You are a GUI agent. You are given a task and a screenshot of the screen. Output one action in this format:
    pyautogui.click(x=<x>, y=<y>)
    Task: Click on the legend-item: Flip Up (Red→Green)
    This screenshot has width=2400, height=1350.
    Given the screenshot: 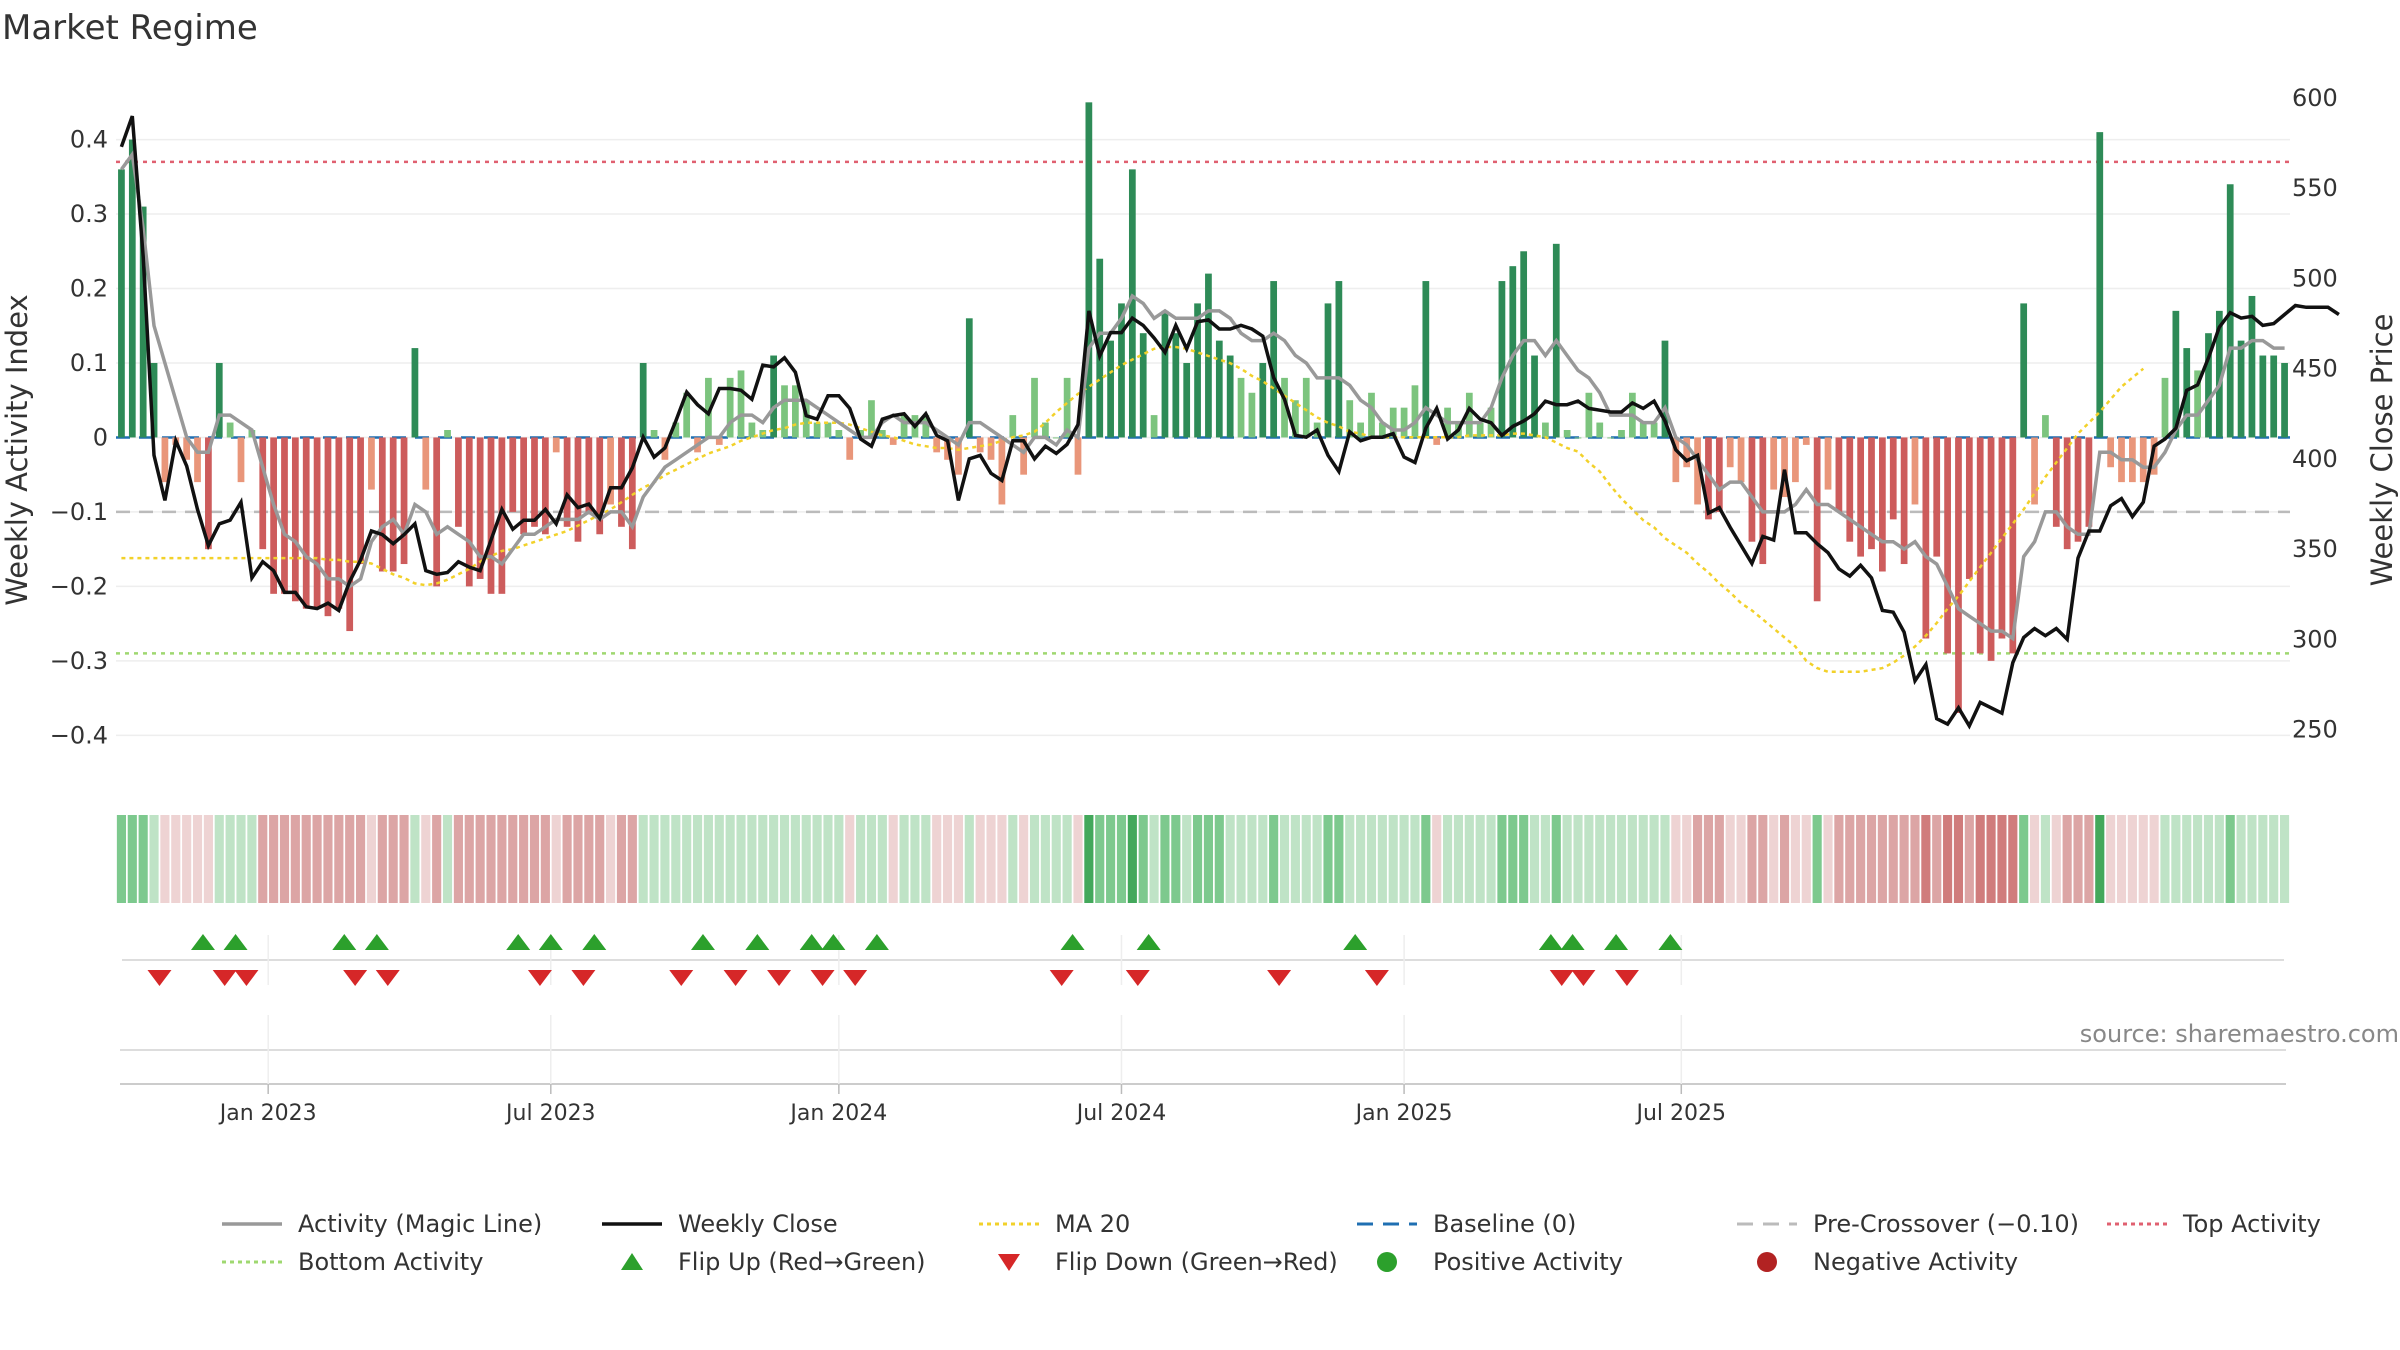 What is the action you would take?
    pyautogui.click(x=763, y=1262)
    